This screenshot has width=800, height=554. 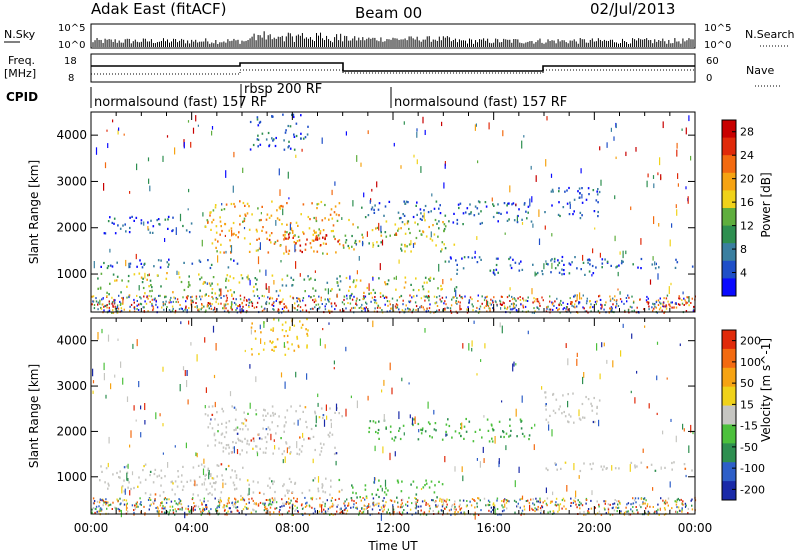 What do you see at coordinates (388, 13) in the screenshot?
I see `beam-title: Beam 00` at bounding box center [388, 13].